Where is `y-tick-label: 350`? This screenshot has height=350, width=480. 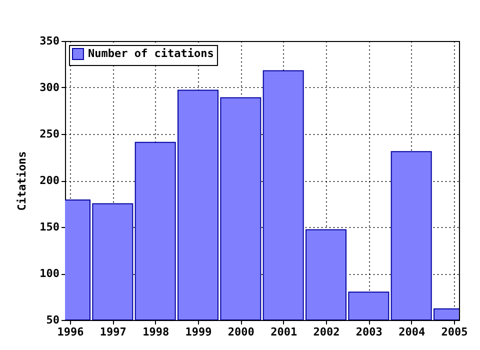
y-tick-label: 350 is located at coordinates (50, 41).